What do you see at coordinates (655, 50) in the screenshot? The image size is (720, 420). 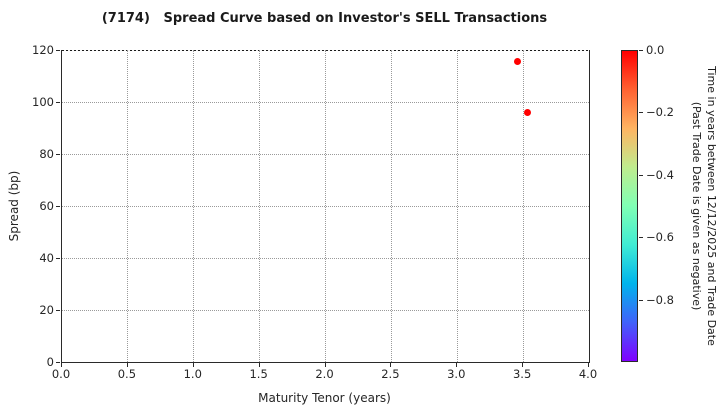 I see `colorbar-tick-label: 0.0` at bounding box center [655, 50].